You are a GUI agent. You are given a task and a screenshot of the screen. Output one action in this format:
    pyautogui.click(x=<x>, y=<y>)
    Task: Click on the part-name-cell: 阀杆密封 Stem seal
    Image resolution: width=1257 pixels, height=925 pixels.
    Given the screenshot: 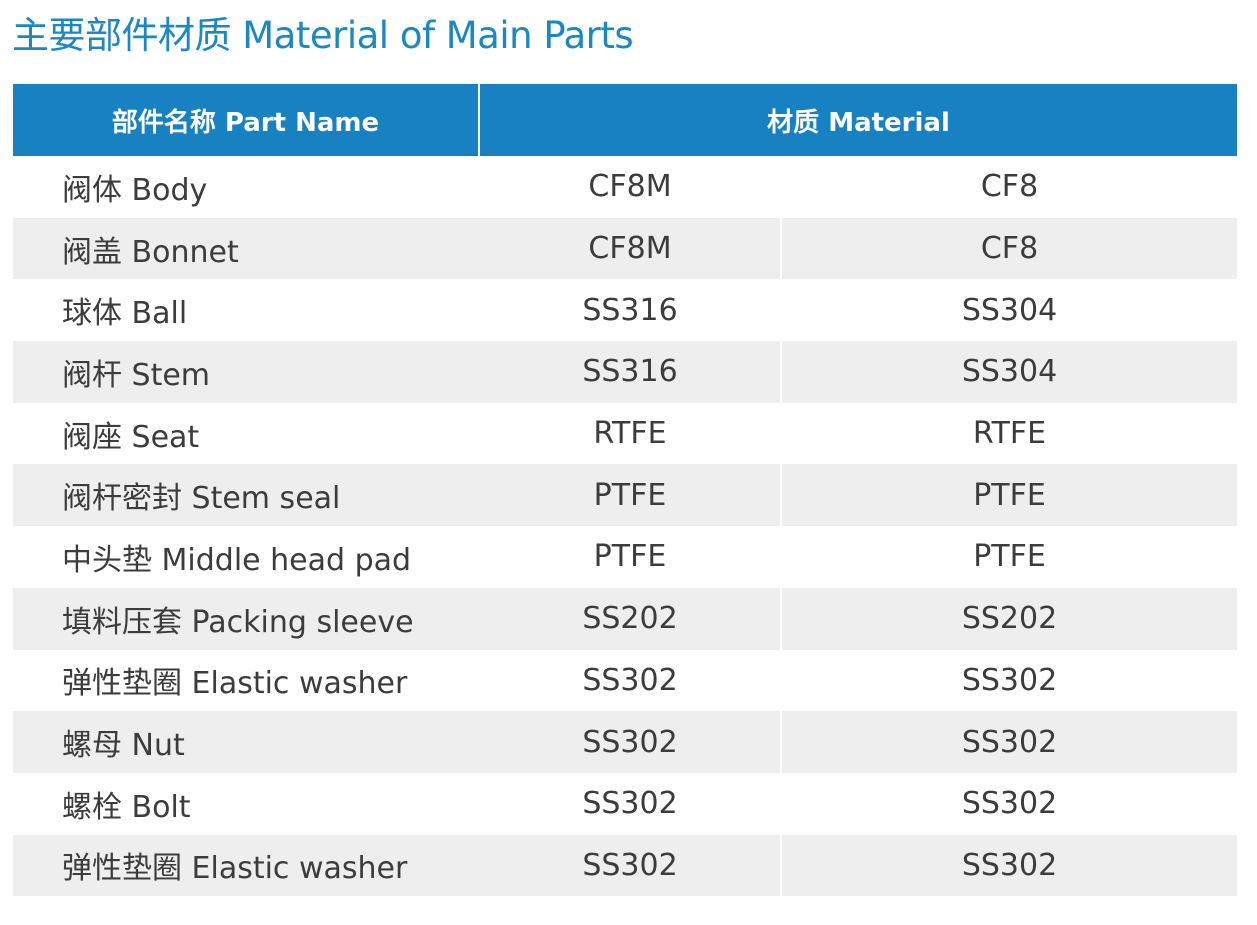 What is the action you would take?
    pyautogui.click(x=246, y=495)
    